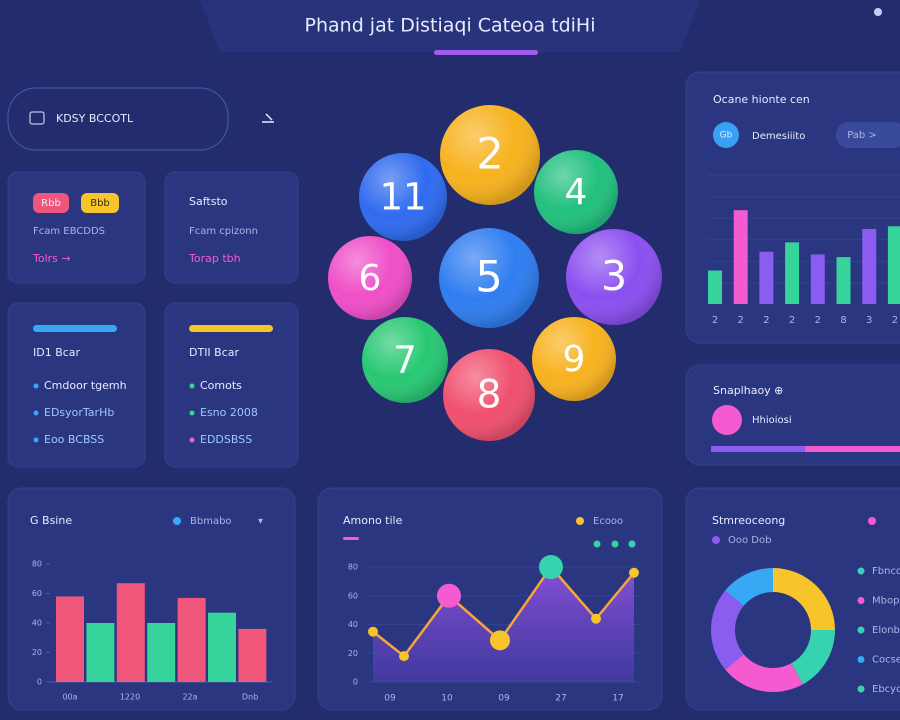 This screenshot has height=720, width=900. What do you see at coordinates (260, 521) in the screenshot?
I see `menu-icon: ▾` at bounding box center [260, 521].